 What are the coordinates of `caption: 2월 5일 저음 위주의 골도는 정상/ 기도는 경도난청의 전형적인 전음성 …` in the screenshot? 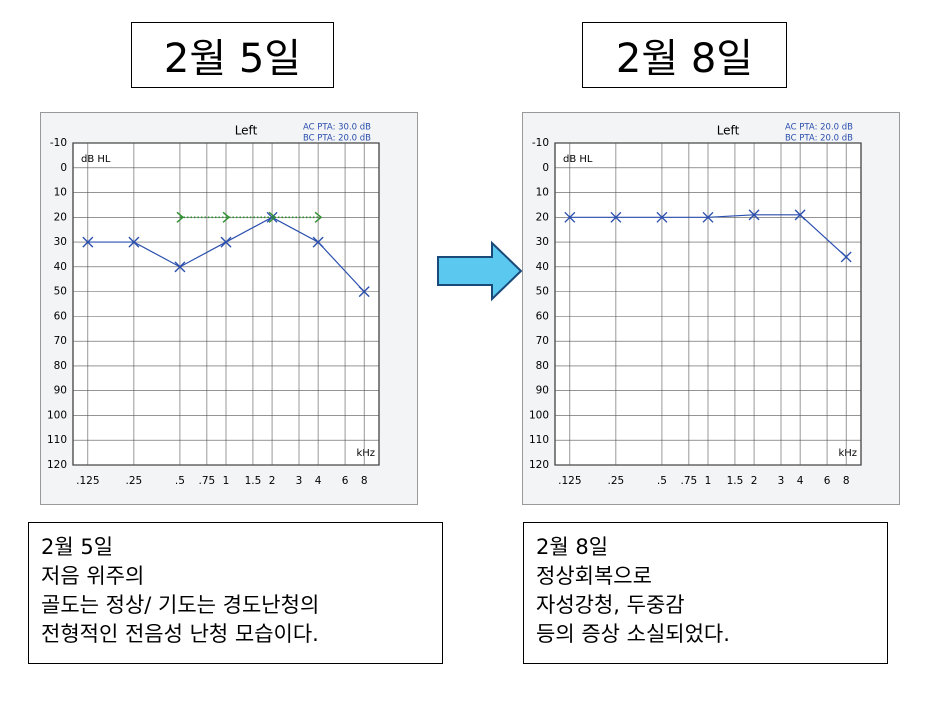 It's located at (235, 593).